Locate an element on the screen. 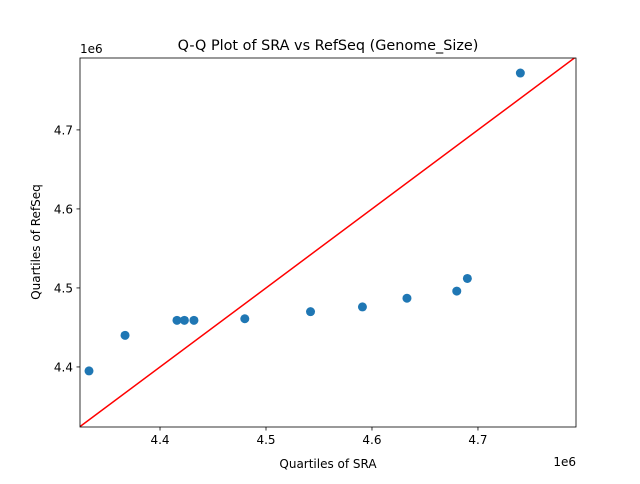 This screenshot has width=640, height=484. x-offset-label: 1e6 is located at coordinates (564, 462).